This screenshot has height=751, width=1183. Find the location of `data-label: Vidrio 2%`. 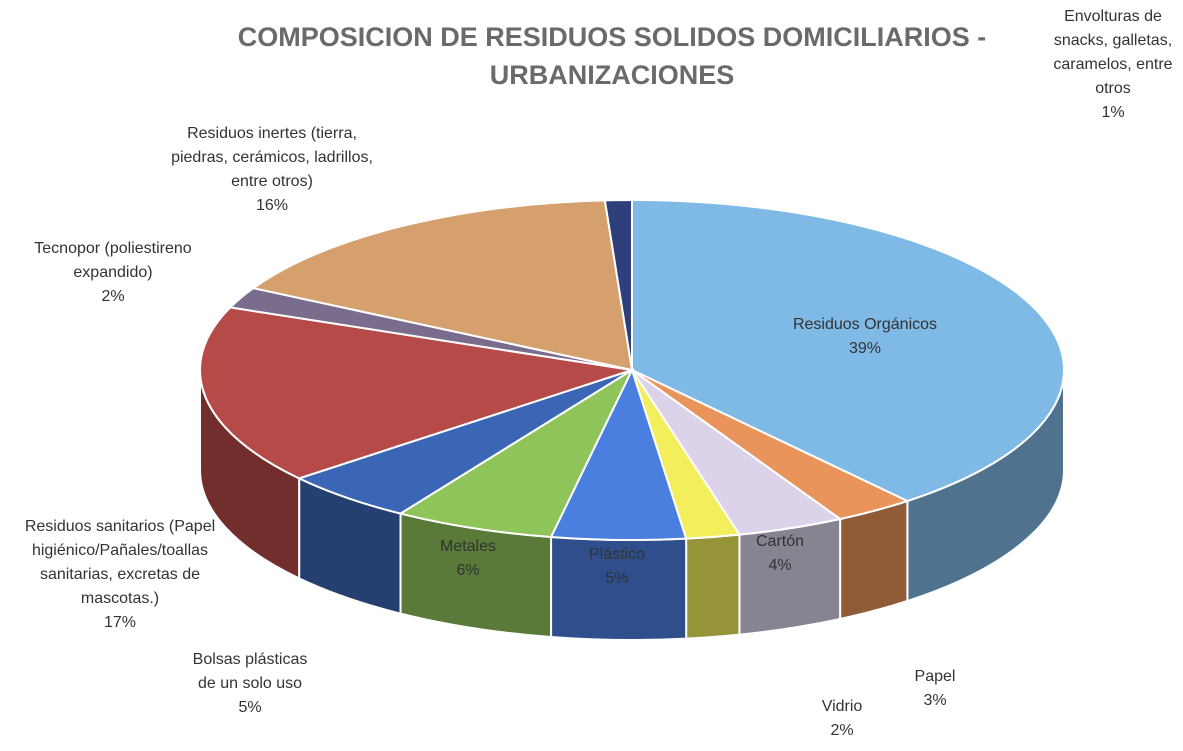

data-label: Vidrio 2% is located at coordinates (842, 719).